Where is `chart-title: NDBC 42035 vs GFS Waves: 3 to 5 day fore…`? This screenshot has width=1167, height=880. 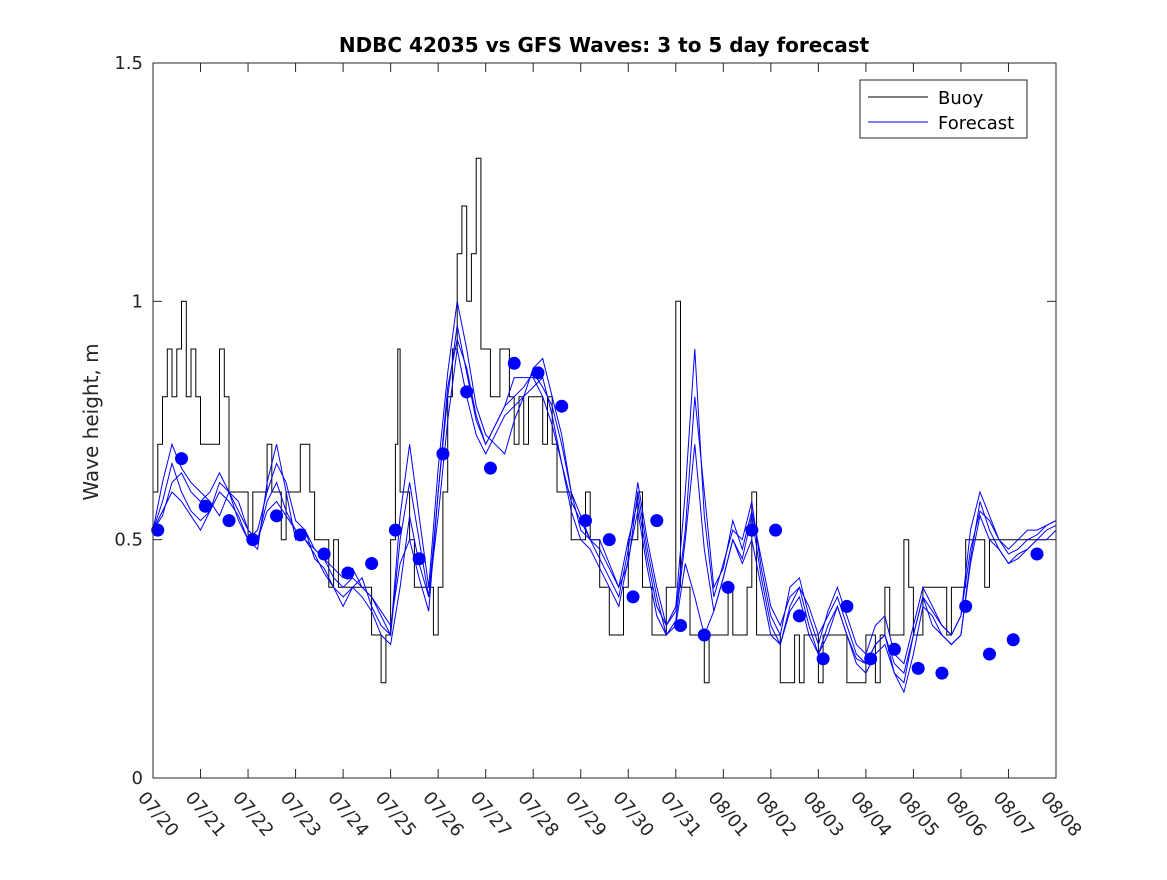 chart-title: NDBC 42035 vs GFS Waves: 3 to 5 day fore… is located at coordinates (604, 45).